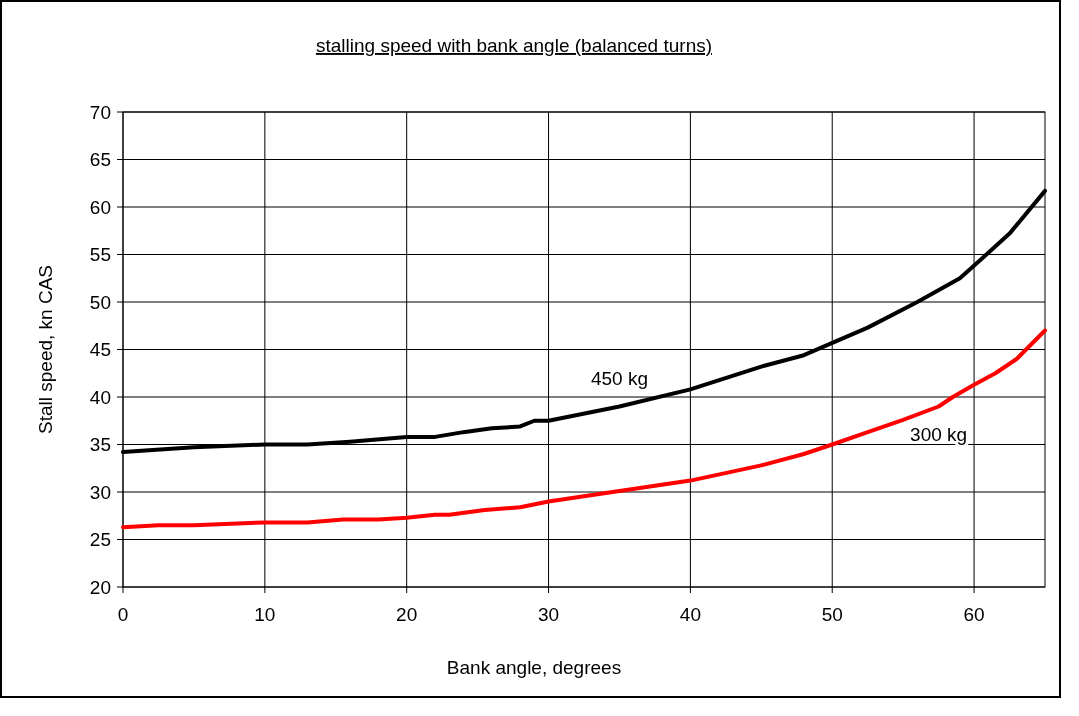 This screenshot has width=1079, height=716. Describe the element at coordinates (100, 112) in the screenshot. I see `y-tick-label: 70` at that location.